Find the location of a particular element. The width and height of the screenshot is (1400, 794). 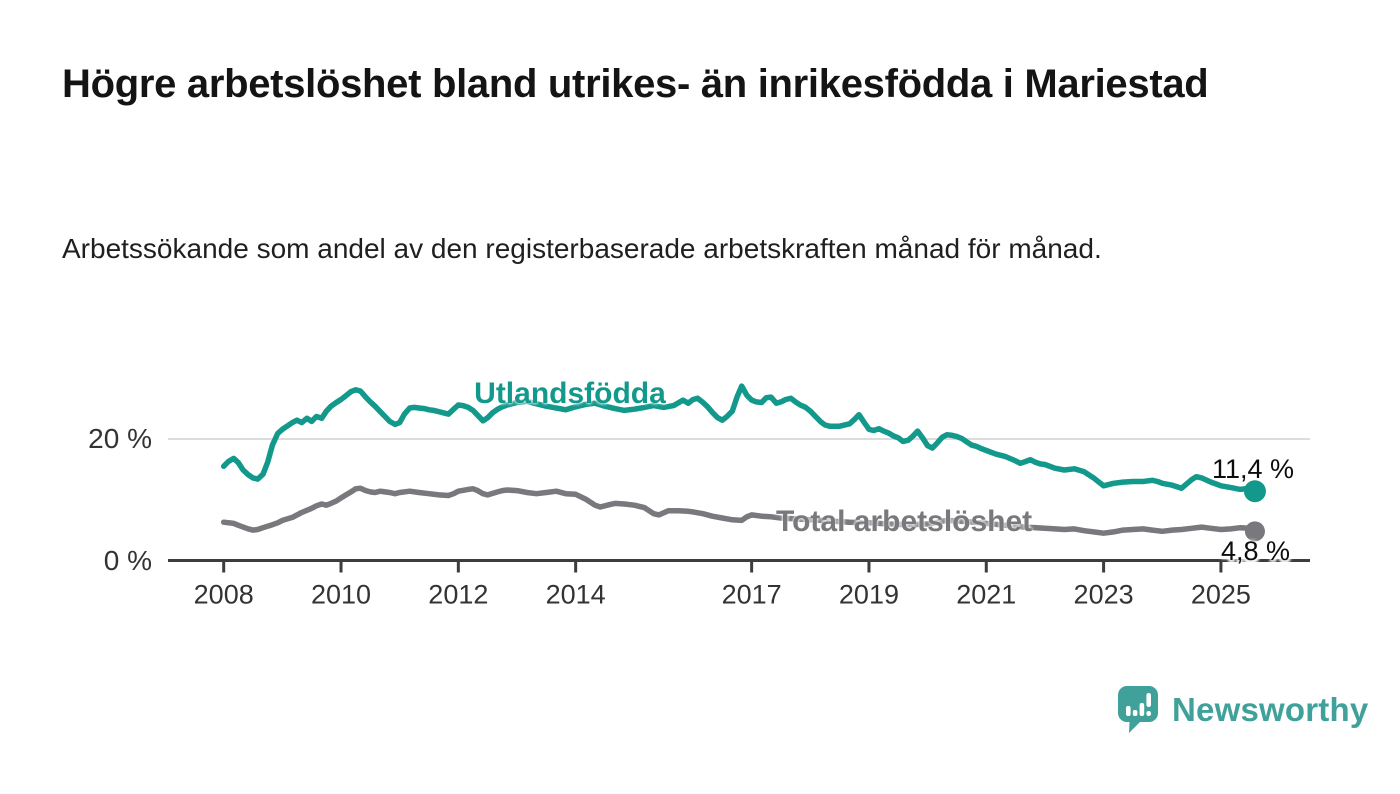

x-tick-label: 2008 is located at coordinates (224, 595).